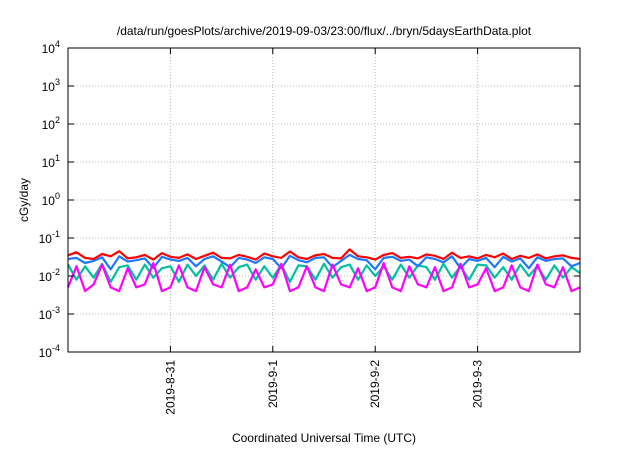 The image size is (640, 453). I want to click on series-line-magenta, so click(323, 277).